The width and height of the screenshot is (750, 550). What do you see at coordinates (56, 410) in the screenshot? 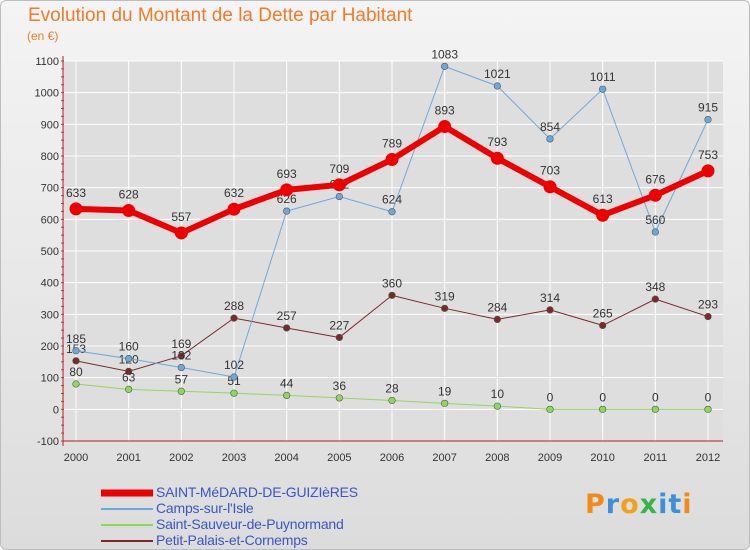
I see `y-tick-label: 0` at bounding box center [56, 410].